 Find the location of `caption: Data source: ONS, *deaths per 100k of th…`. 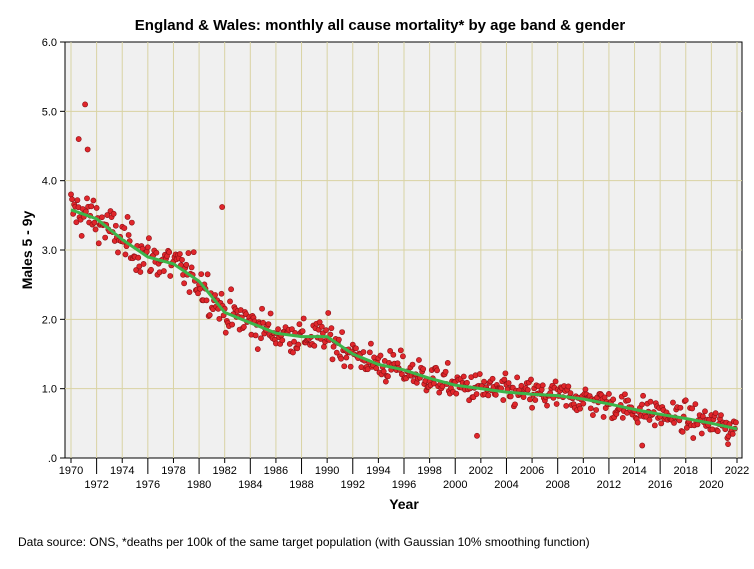

caption: Data source: ONS, *deaths per 100k of th… is located at coordinates (304, 542).